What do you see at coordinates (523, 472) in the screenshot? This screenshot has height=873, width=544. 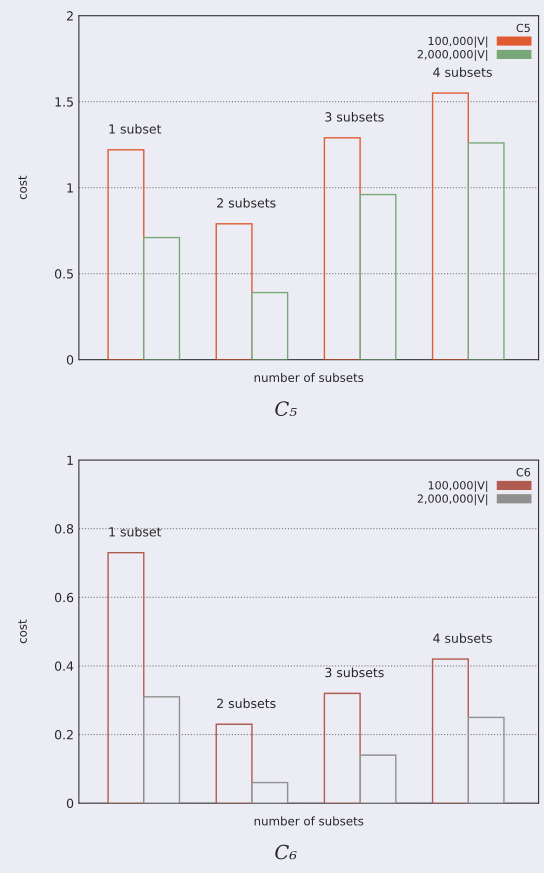 I see `legend-title: C6` at bounding box center [523, 472].